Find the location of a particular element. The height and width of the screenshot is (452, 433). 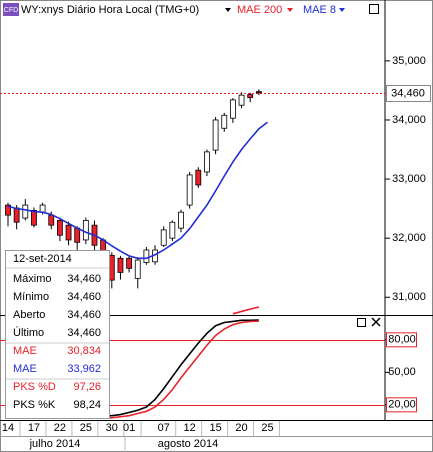

last-price-box is located at coordinates (408, 93).